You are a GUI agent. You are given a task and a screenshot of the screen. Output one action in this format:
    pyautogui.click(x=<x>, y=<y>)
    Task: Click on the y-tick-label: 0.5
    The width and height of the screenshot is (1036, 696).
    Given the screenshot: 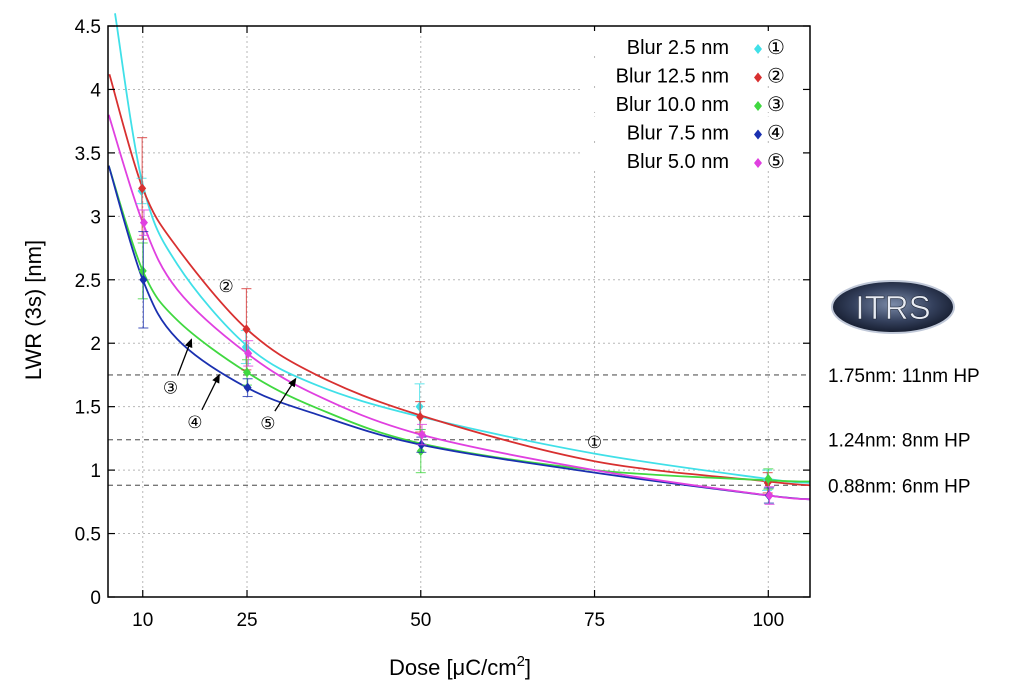 What is the action you would take?
    pyautogui.click(x=88, y=535)
    